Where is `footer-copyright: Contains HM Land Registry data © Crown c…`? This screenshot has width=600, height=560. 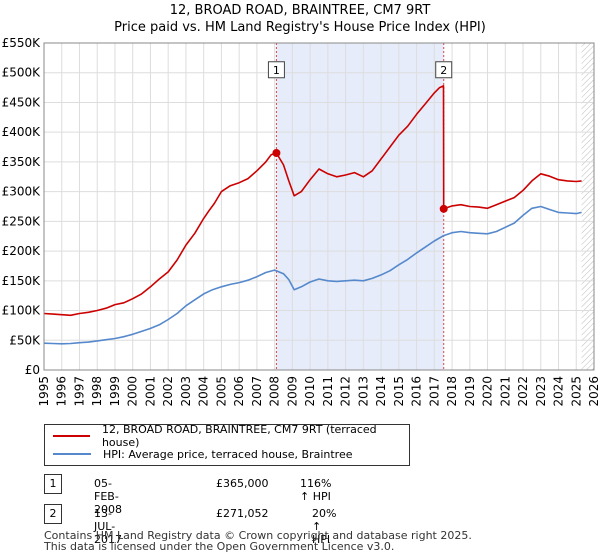
footer-copyright: Contains HM Land Registry data © Crown c… is located at coordinates (258, 535).